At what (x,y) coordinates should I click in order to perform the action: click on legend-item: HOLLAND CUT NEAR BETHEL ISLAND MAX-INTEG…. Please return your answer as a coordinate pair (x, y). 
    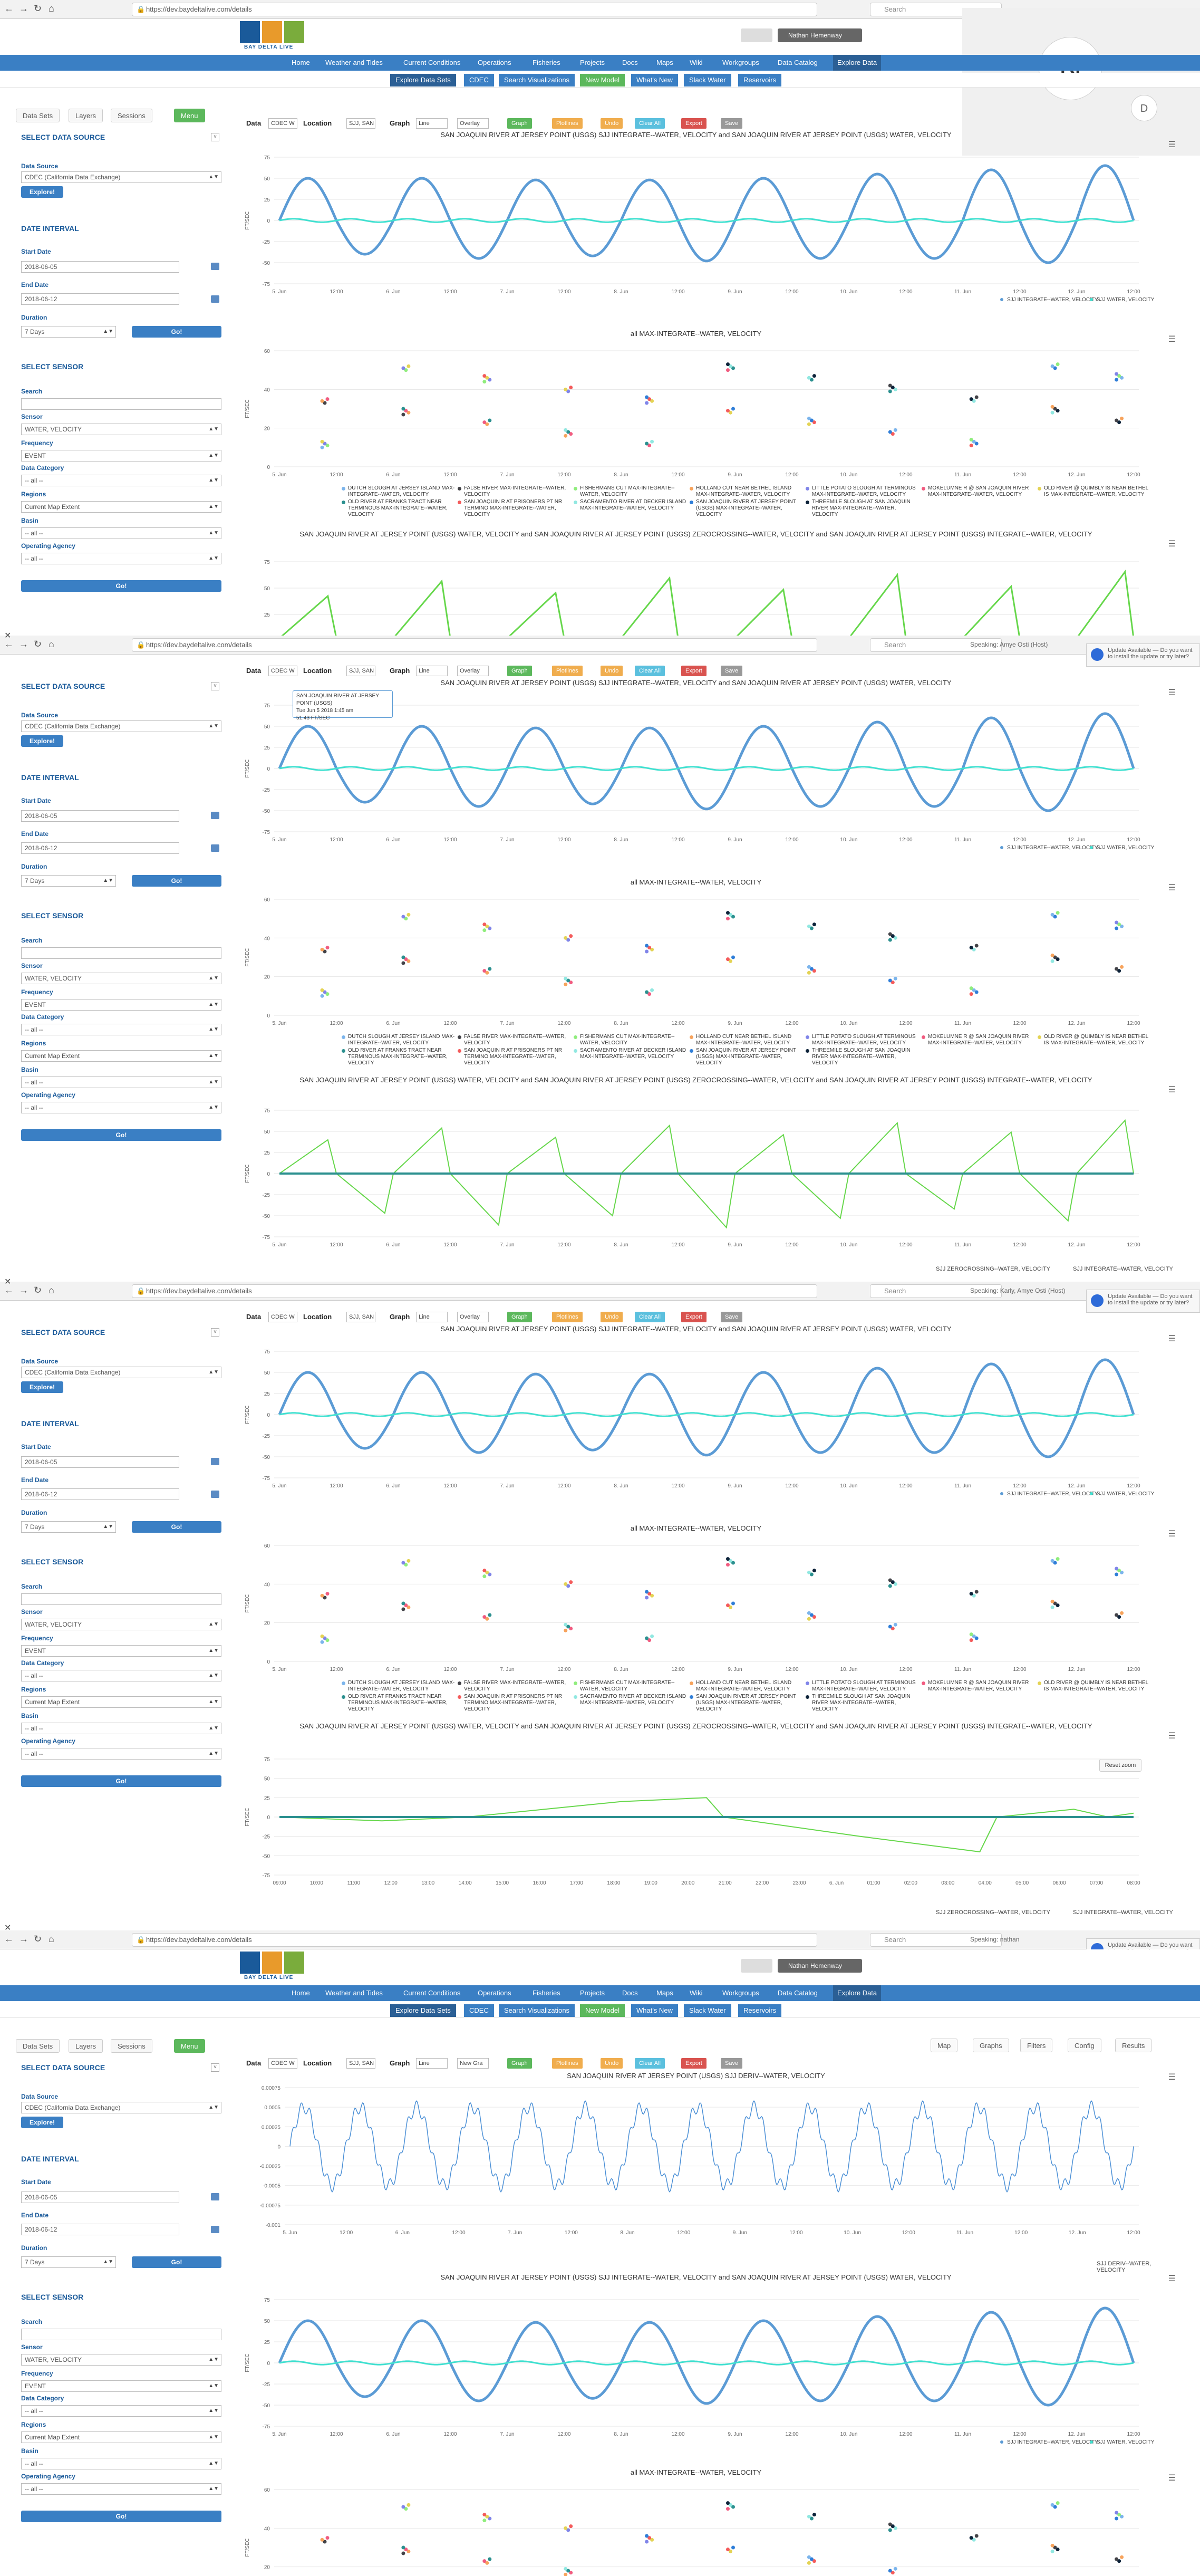
    Looking at the image, I should click on (747, 492).